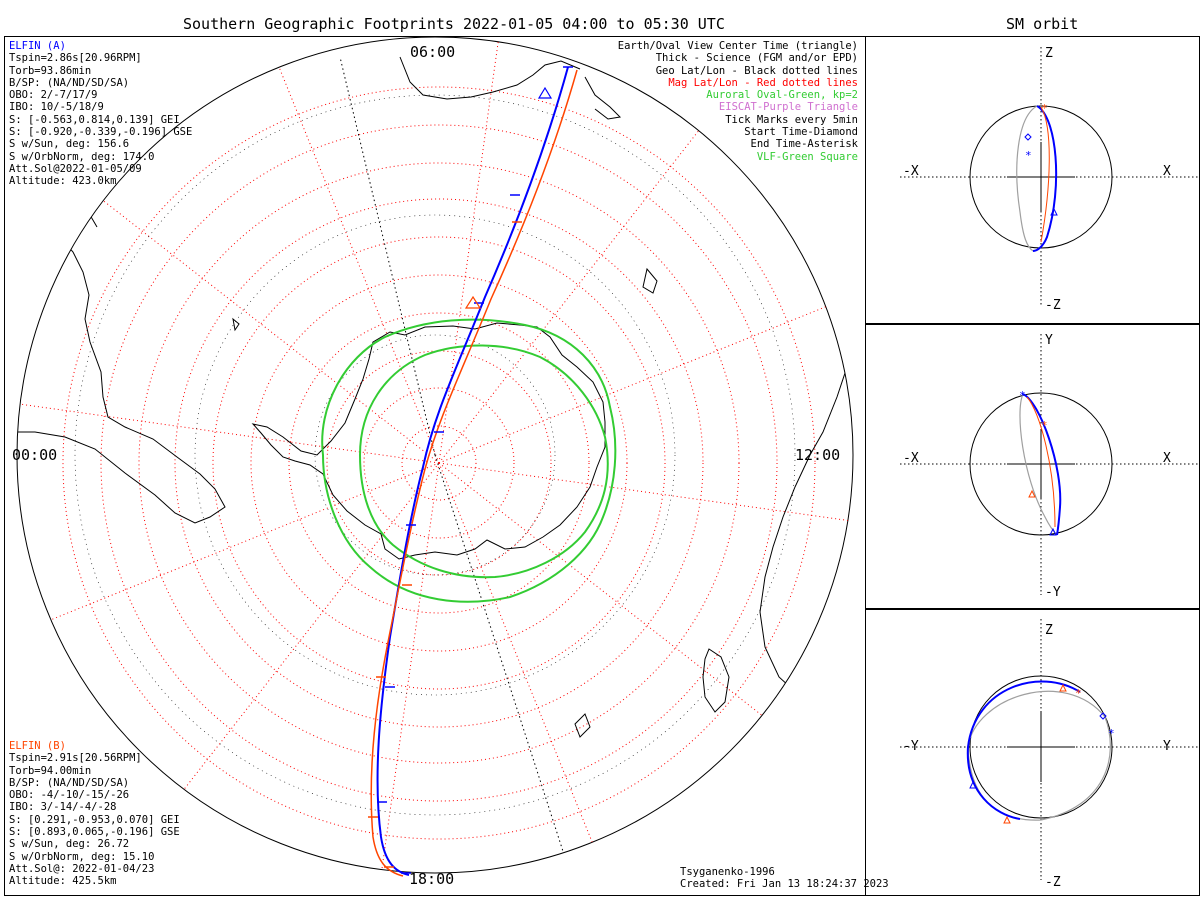 This screenshot has width=1200, height=900. Describe the element at coordinates (94, 832) in the screenshot. I see `elfin-b-info-line: S: [0.893,0.065,-0.196] GSE` at that location.